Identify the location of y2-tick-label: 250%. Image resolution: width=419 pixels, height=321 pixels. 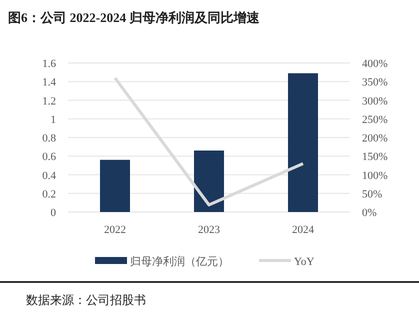
(375, 120).